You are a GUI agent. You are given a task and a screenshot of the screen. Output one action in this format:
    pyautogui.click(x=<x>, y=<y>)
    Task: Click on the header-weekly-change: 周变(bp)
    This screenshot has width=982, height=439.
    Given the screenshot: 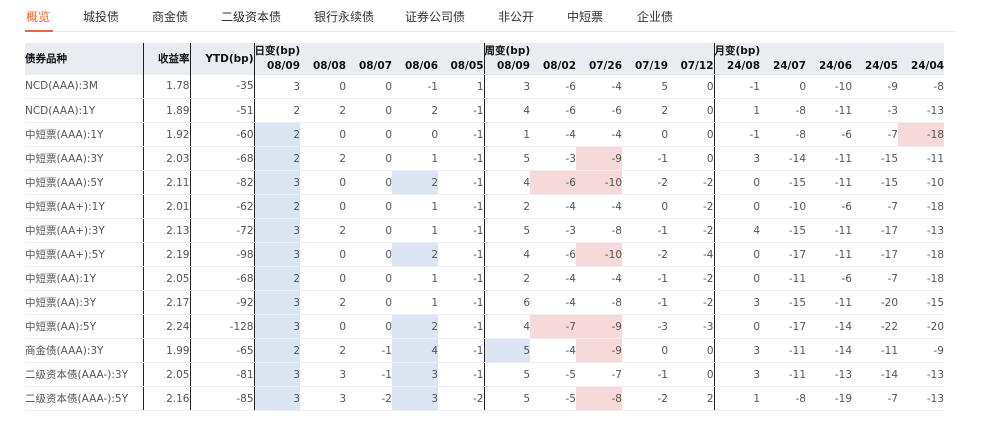 What is the action you would take?
    pyautogui.click(x=599, y=50)
    